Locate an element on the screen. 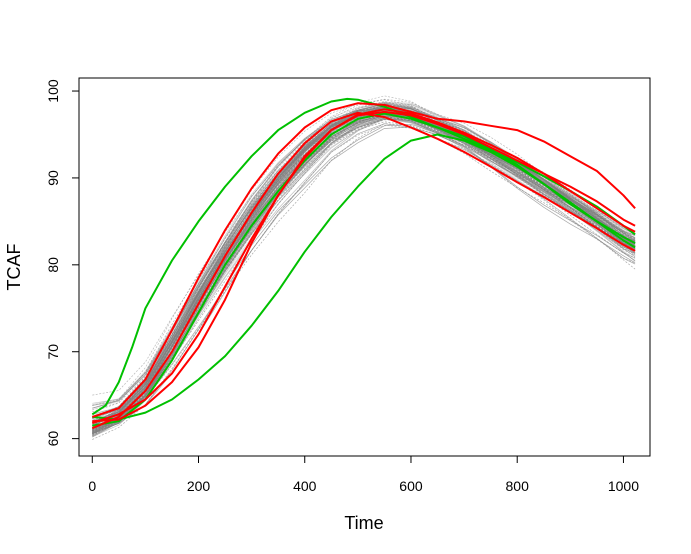  x-tick-label: 0 is located at coordinates (92, 486).